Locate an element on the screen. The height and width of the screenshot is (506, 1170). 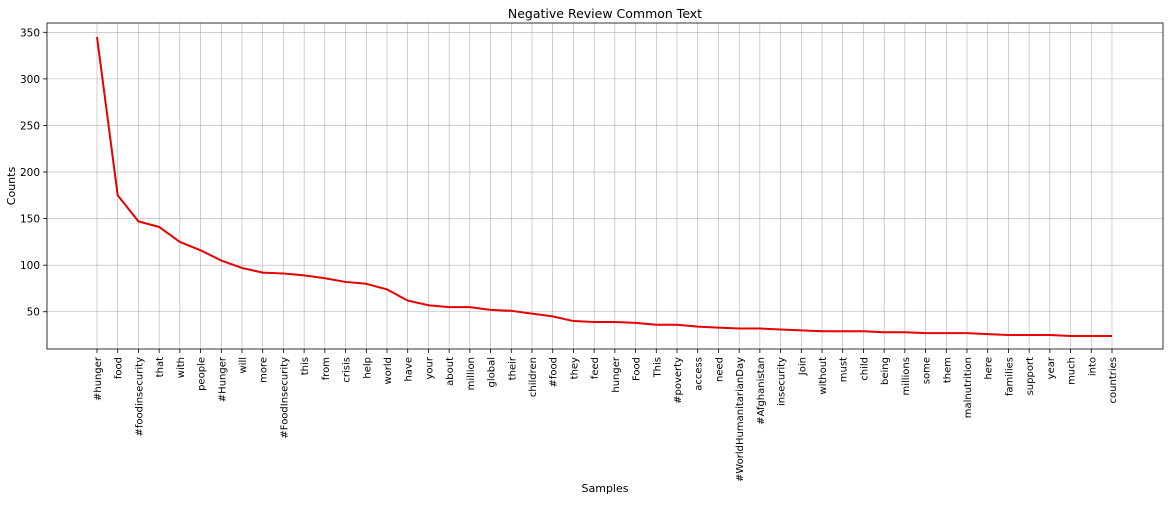
x-tick-label: here is located at coordinates (989, 368).